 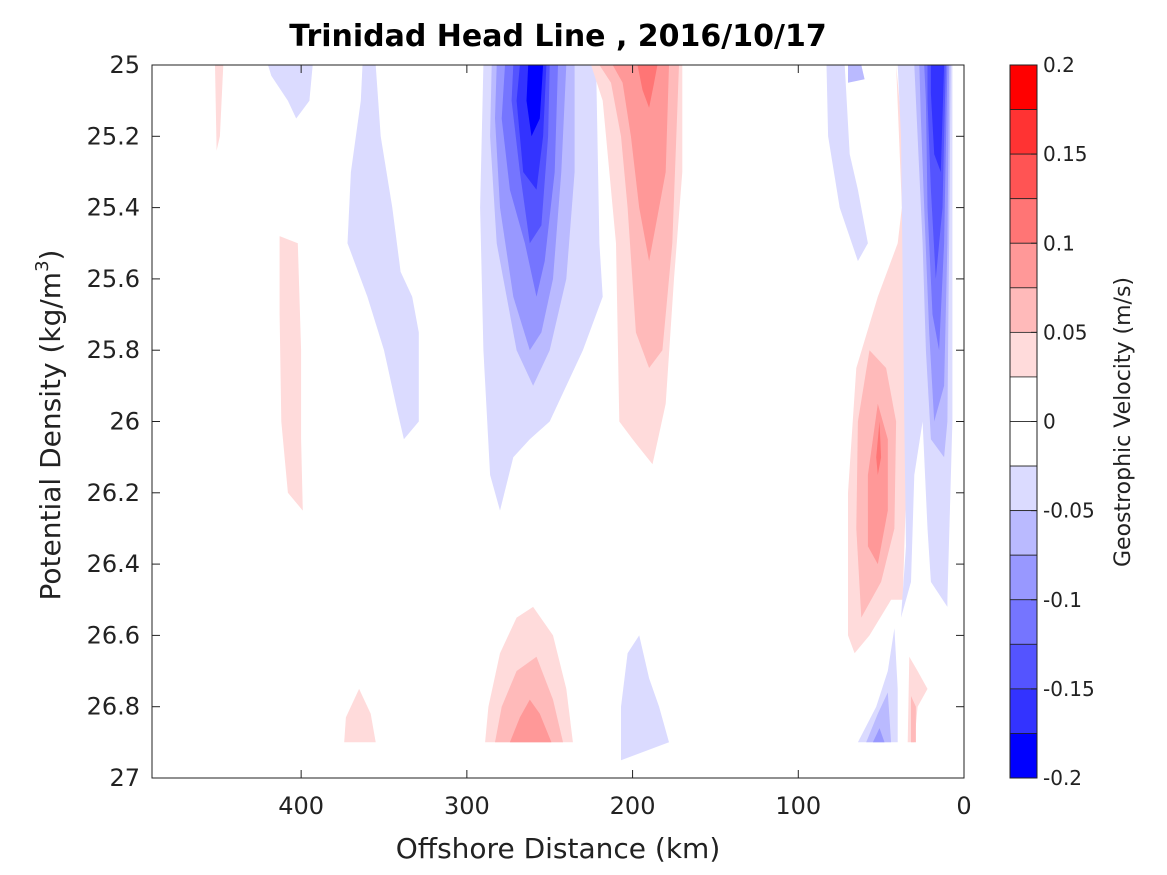 I want to click on contour-region-core-455-upper, so click(x=219, y=108).